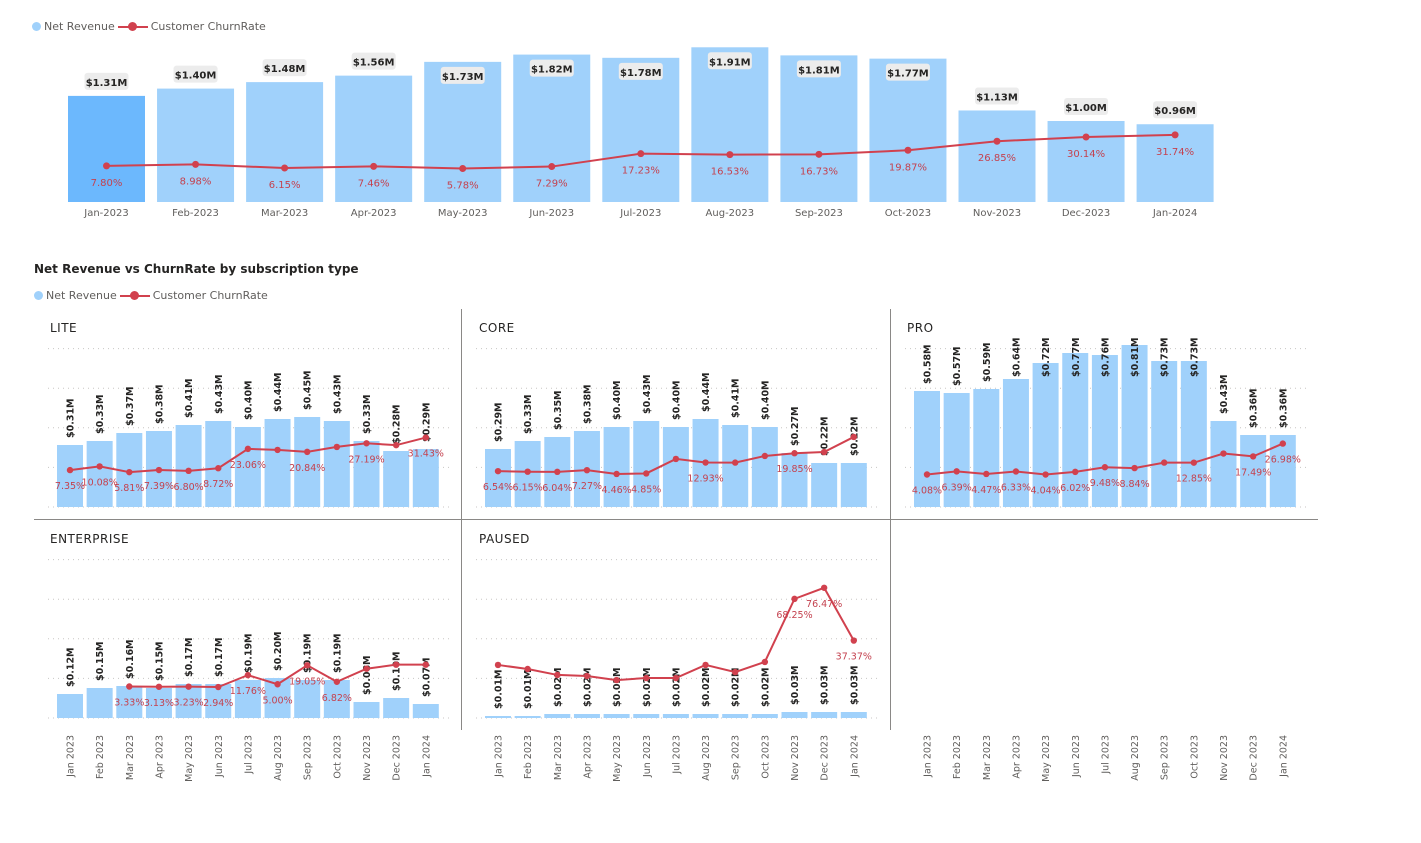 The width and height of the screenshot is (1421, 843). I want to click on churn-data-label: 9.48%, so click(1105, 483).